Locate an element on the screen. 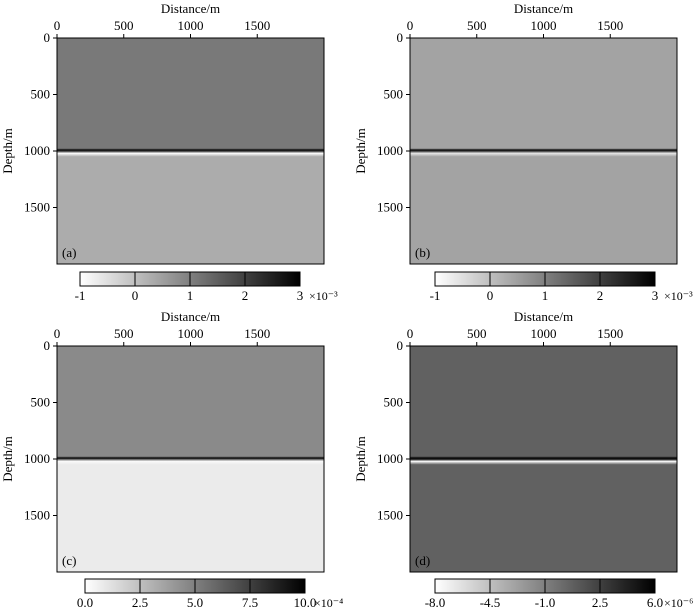 The image size is (700, 611). colorbar-exponent: ×10⁻⁴ is located at coordinates (328, 603).